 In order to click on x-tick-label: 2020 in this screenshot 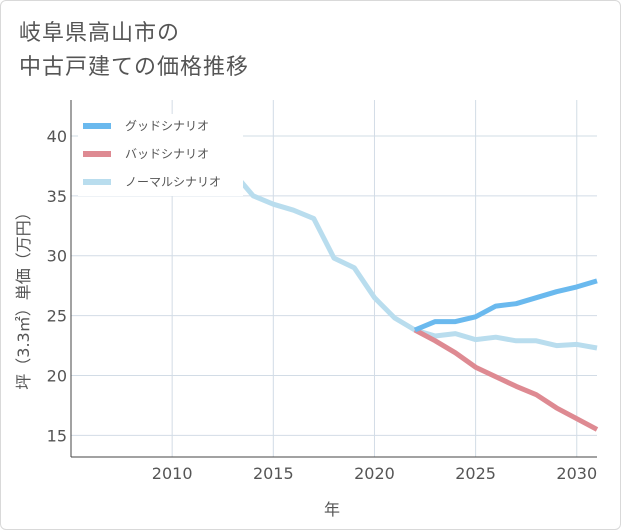, I will do `click(374, 473)`.